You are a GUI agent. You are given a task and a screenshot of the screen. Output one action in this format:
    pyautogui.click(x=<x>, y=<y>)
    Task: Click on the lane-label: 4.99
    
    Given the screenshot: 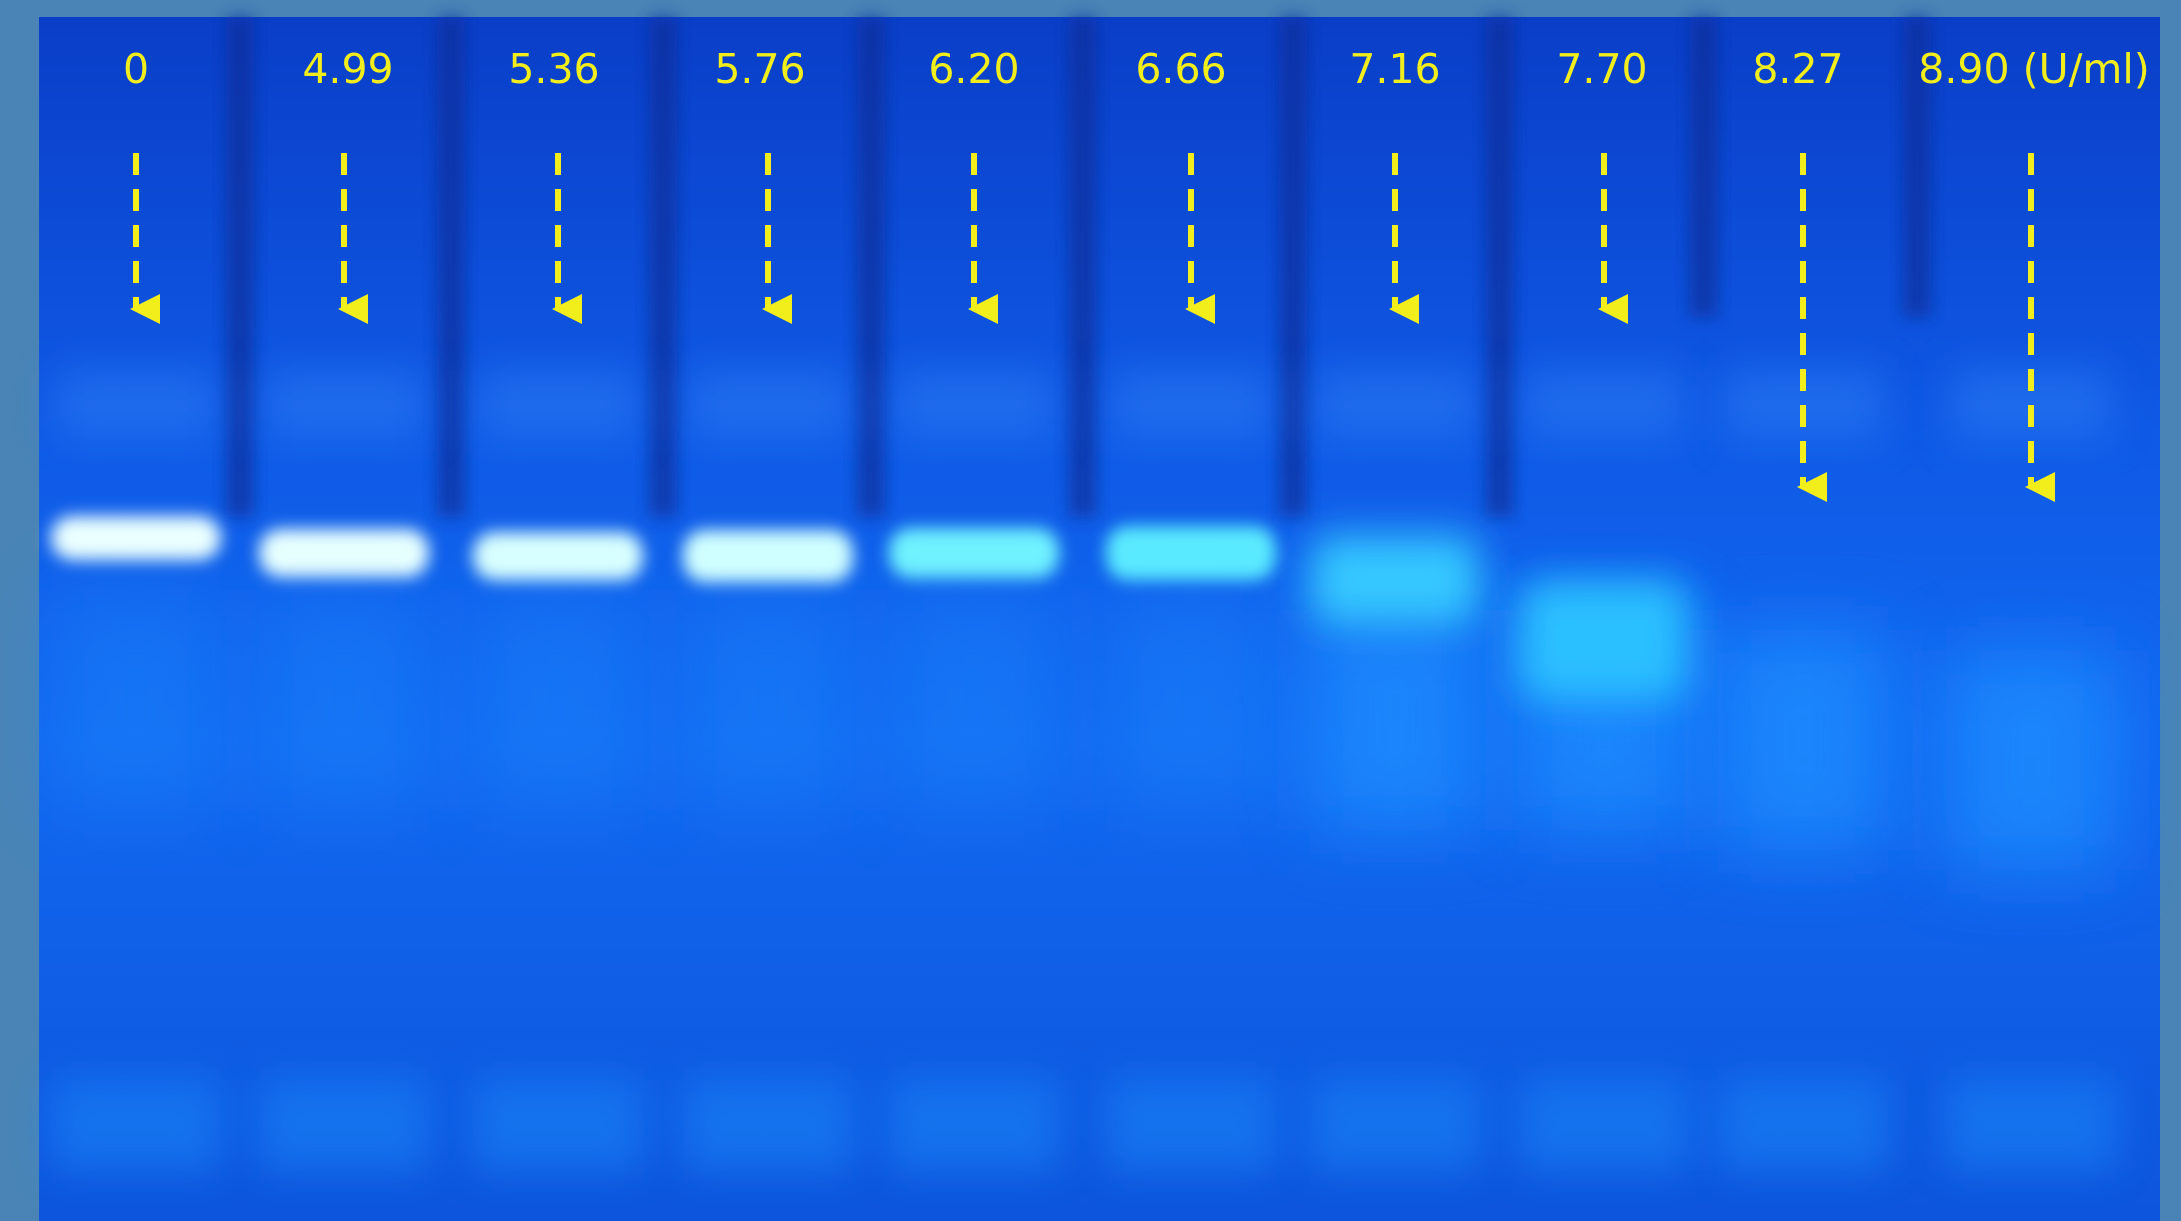 What is the action you would take?
    pyautogui.click(x=347, y=69)
    